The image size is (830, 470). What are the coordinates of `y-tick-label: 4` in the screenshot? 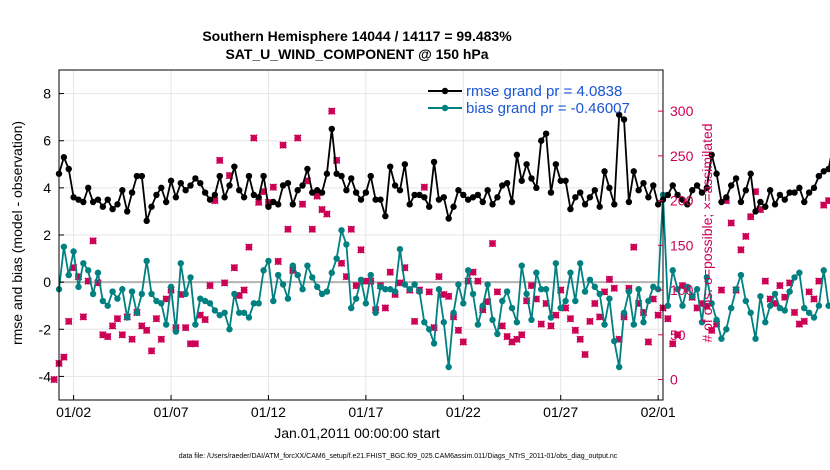 It's located at (47, 188).